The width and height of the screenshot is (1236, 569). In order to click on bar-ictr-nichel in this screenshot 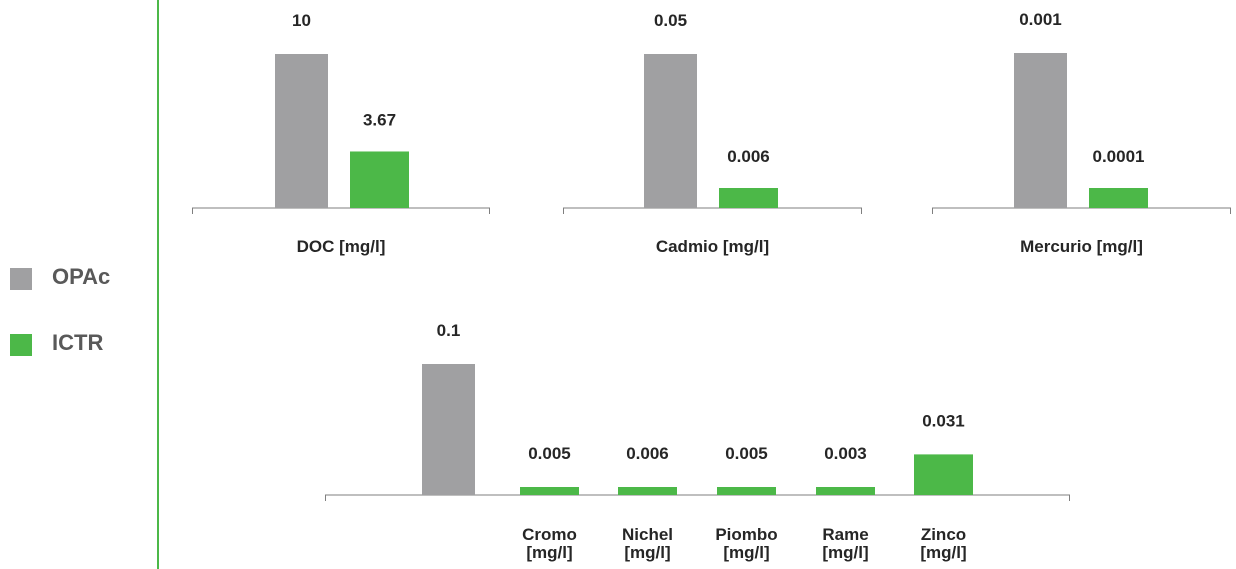, I will do `click(647, 491)`.